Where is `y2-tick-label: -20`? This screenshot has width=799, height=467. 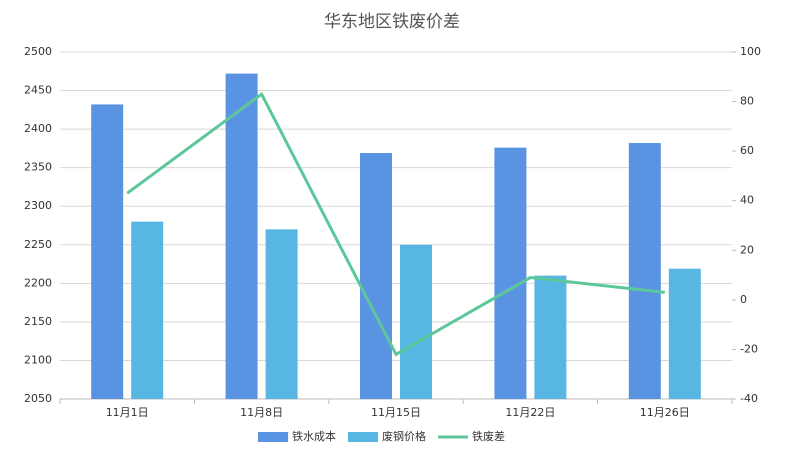
y2-tick-label: -20 is located at coordinates (749, 348).